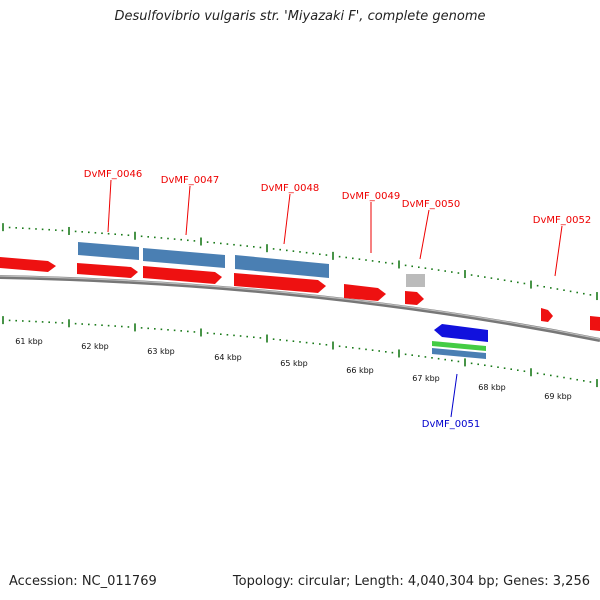  What do you see at coordinates (492, 387) in the screenshot?
I see `kbp-tick-label: 68 kbp` at bounding box center [492, 387].